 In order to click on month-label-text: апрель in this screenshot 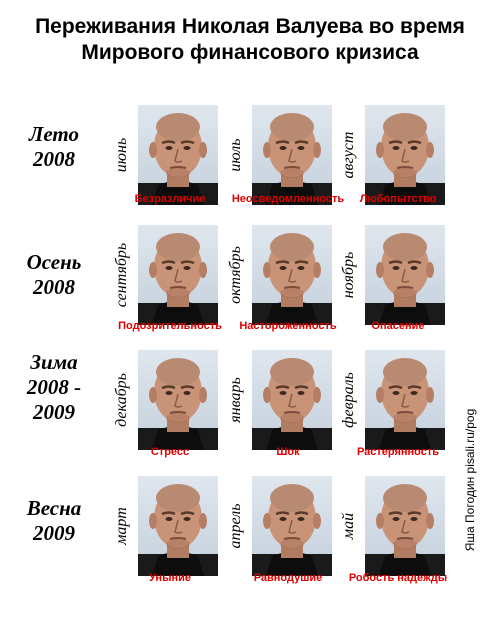, I will do `click(235, 526)`.